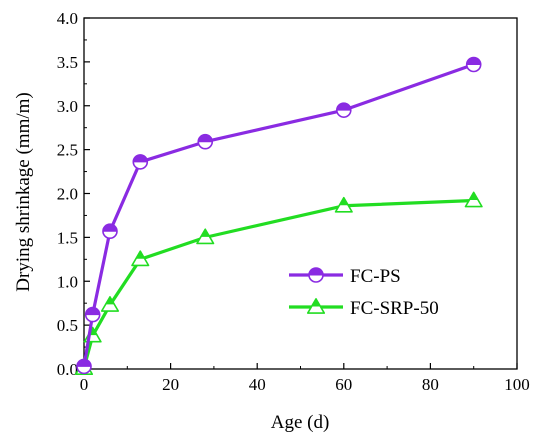 Image resolution: width=550 pixels, height=442 pixels. What do you see at coordinates (67, 150) in the screenshot?
I see `y-tick-label: 2.5` at bounding box center [67, 150].